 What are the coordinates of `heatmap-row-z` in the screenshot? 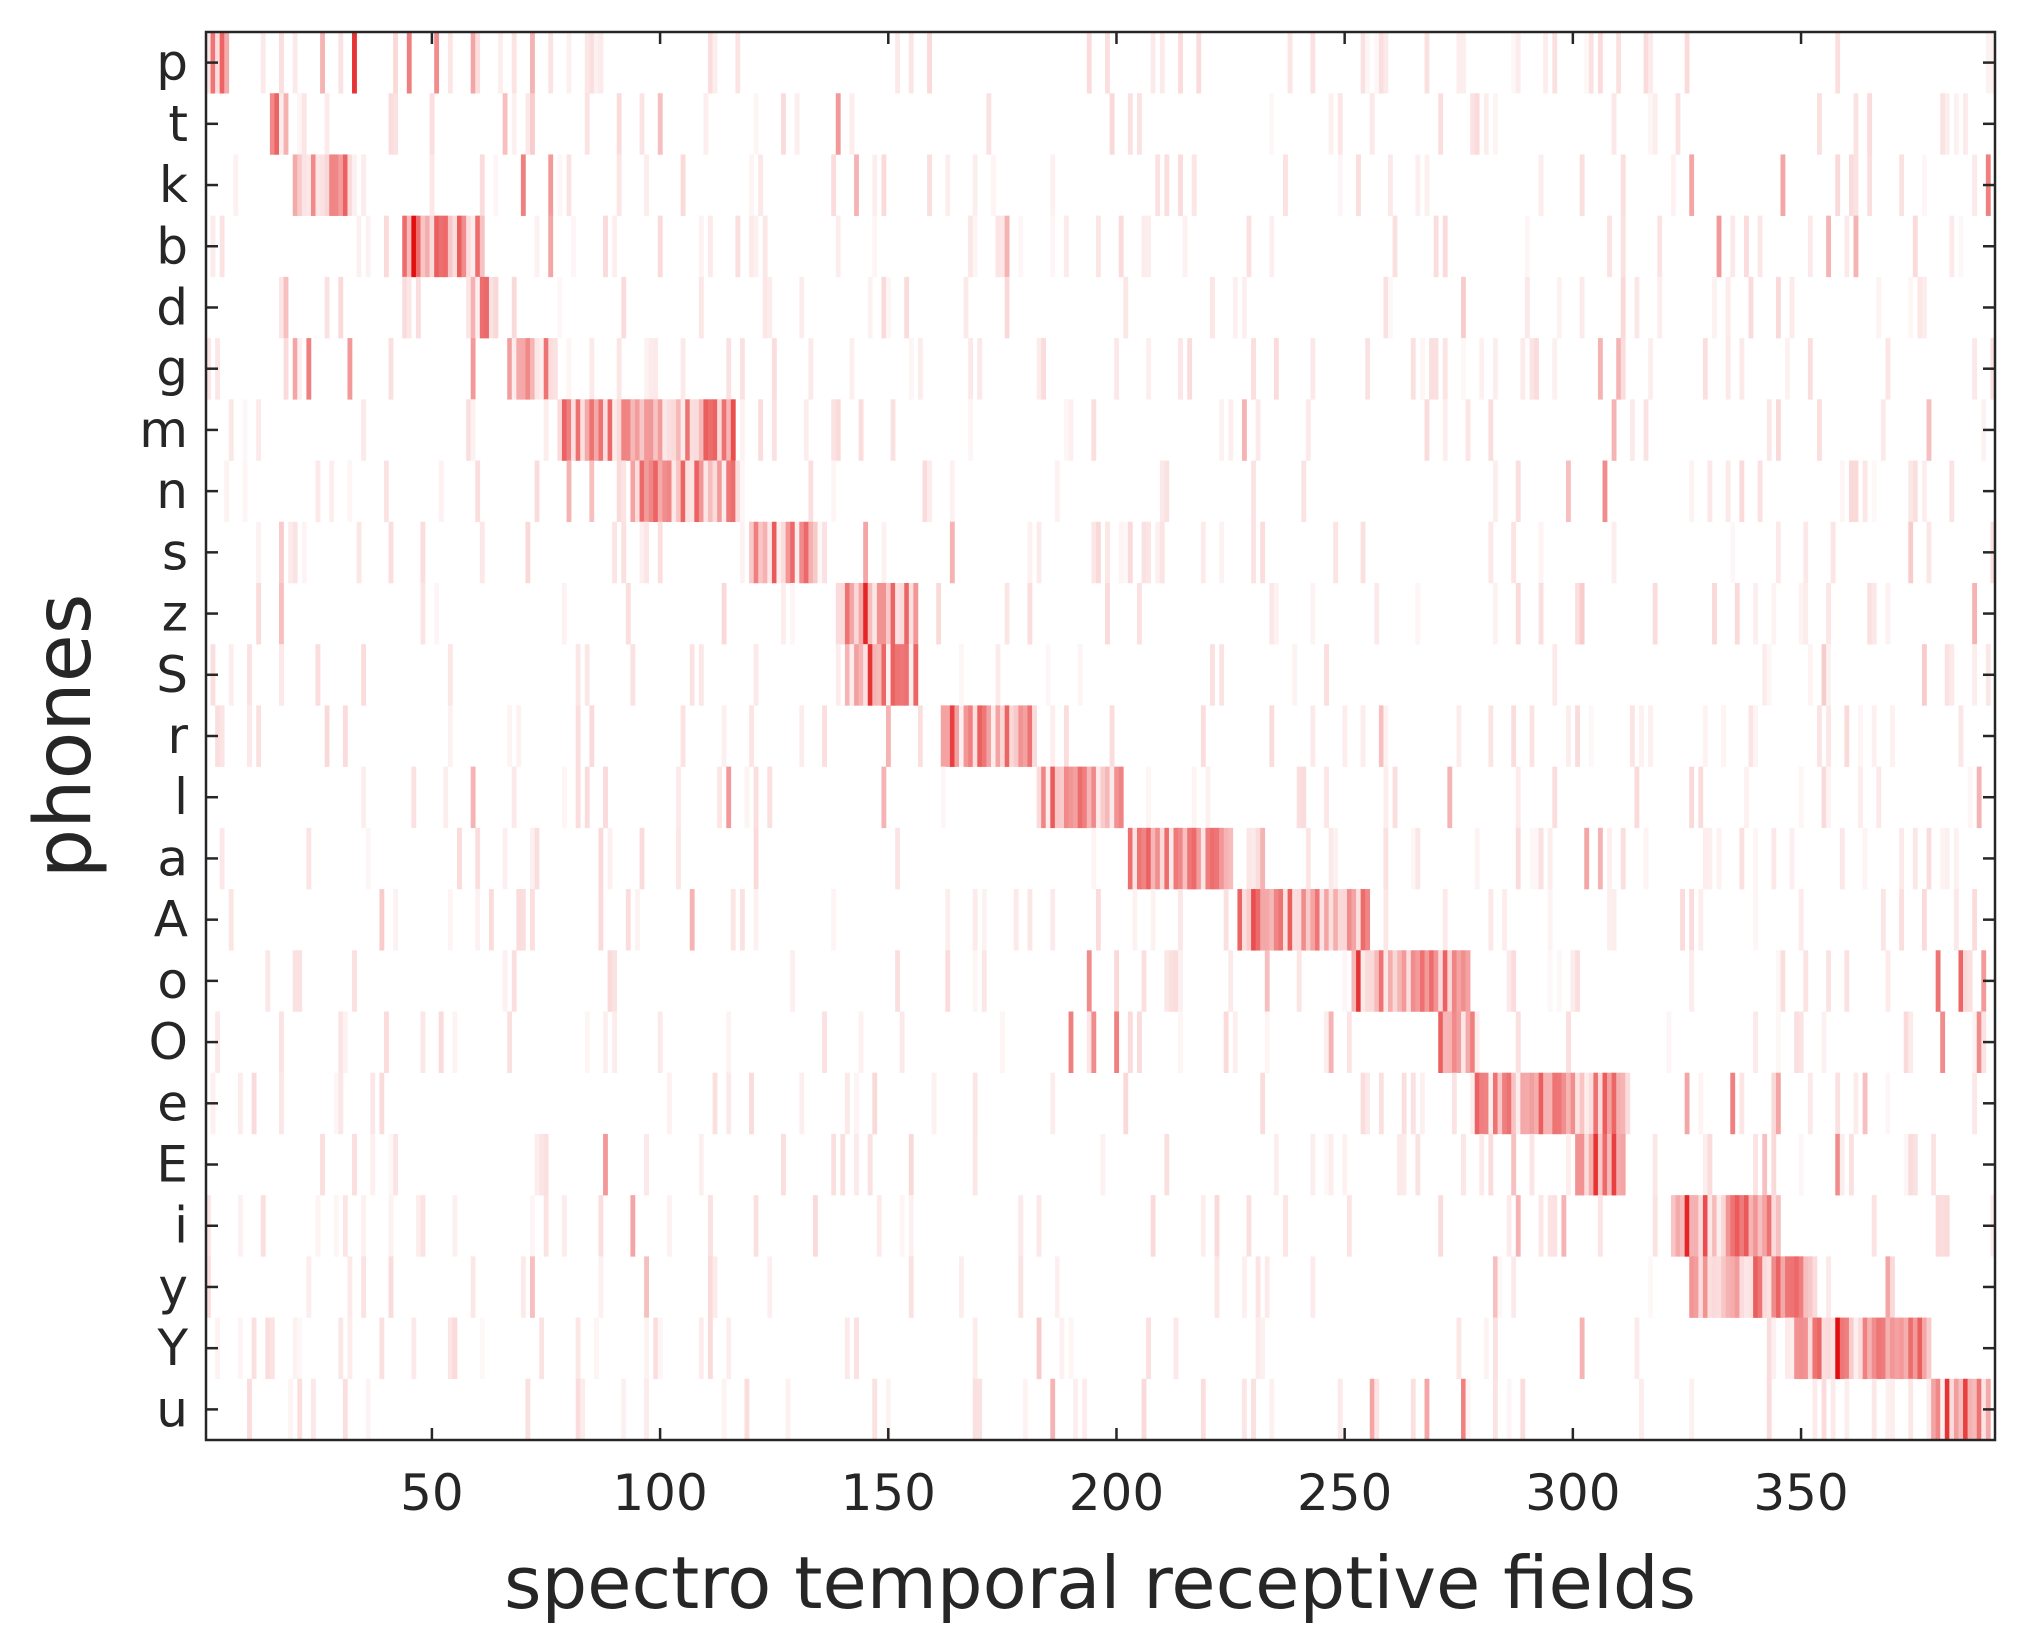 It's located at (1117, 613).